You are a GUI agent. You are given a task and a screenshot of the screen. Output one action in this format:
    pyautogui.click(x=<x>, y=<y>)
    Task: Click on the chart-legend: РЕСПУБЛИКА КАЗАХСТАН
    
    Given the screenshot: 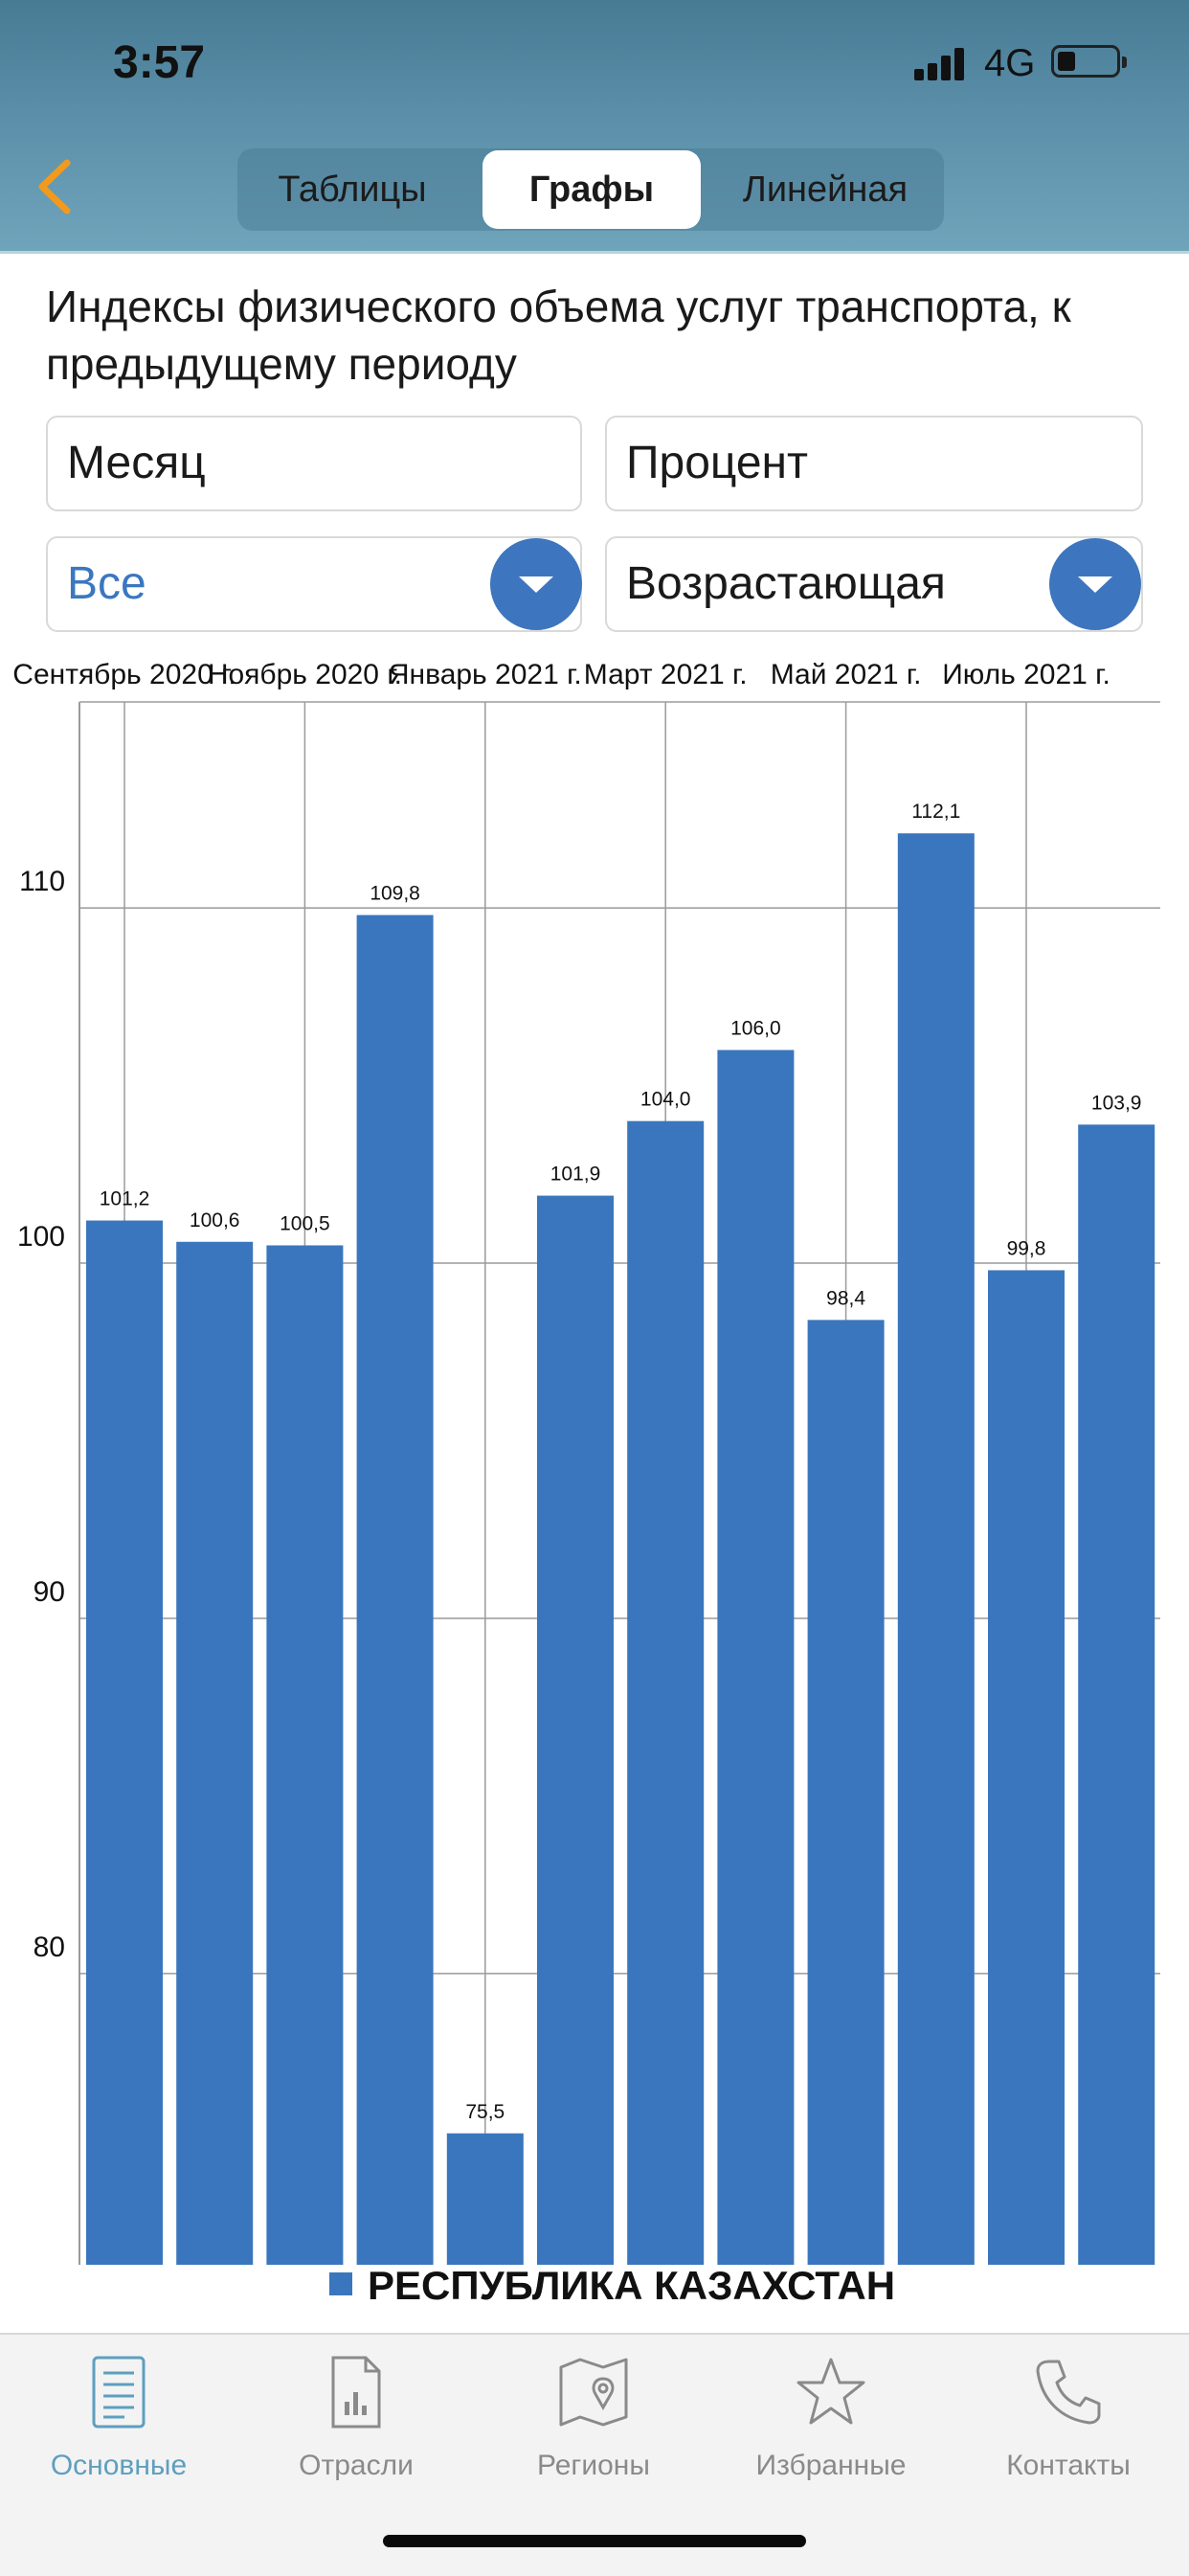 What is the action you would take?
    pyautogui.click(x=612, y=2286)
    